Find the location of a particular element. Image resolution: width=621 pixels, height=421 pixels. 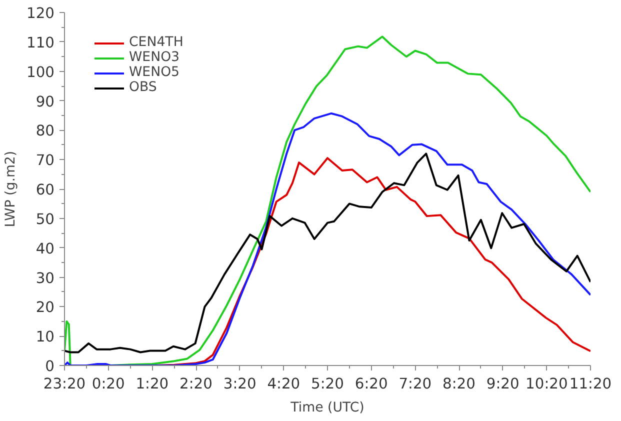

legend-label: OBS is located at coordinates (143, 87).